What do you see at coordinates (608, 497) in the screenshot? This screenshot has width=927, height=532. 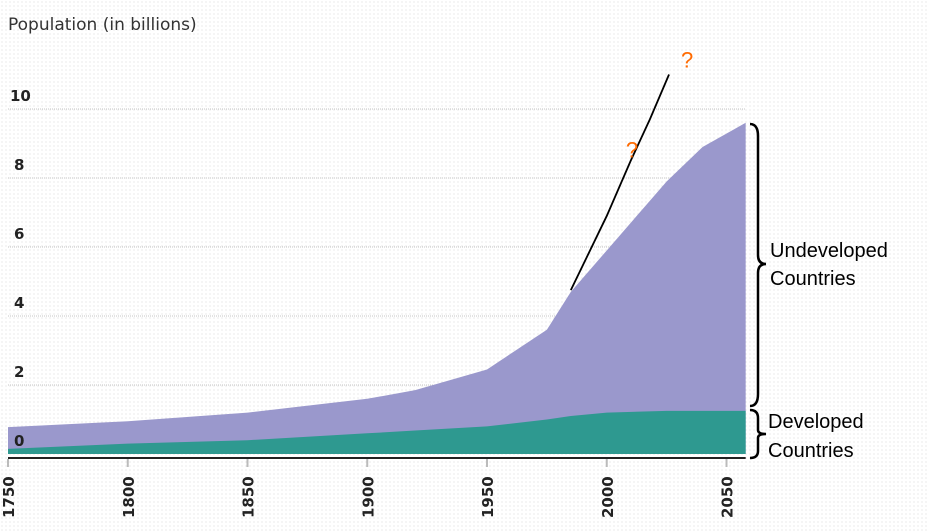 I see `x-tick-label: 2000` at bounding box center [608, 497].